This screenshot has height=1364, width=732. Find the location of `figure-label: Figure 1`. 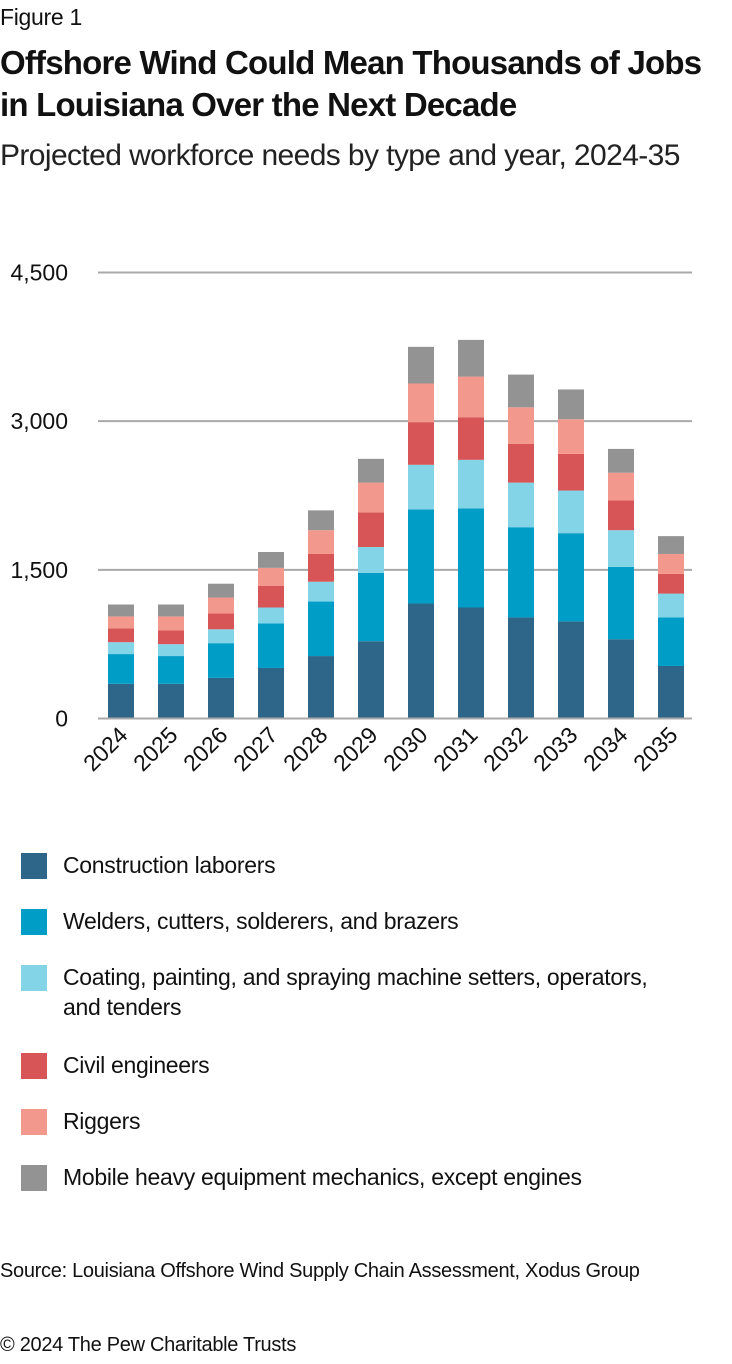

figure-label: Figure 1 is located at coordinates (41, 17).